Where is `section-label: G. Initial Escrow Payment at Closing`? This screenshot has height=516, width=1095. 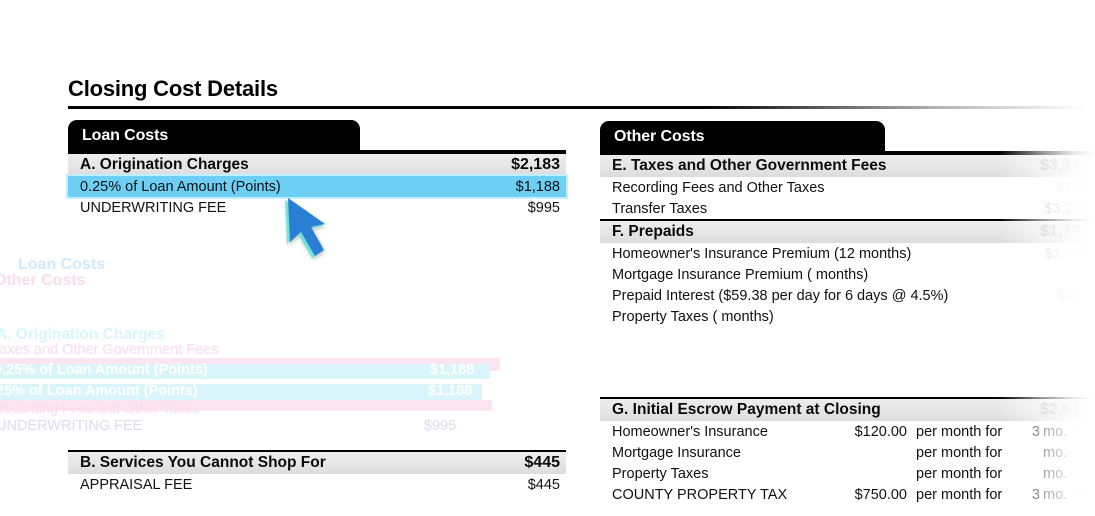
section-label: G. Initial Escrow Payment at Closing is located at coordinates (746, 409).